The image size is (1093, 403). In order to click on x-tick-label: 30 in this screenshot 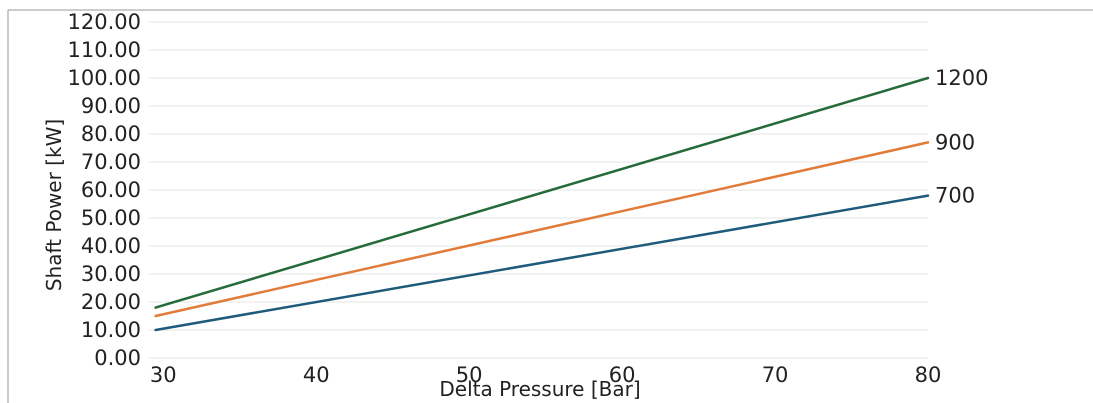, I will do `click(163, 375)`.